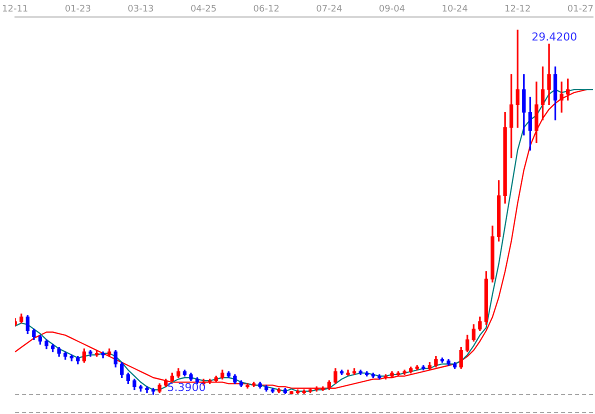 The image size is (595, 414). Describe the element at coordinates (555, 37) in the screenshot. I see `annotation: 29.4200` at that location.